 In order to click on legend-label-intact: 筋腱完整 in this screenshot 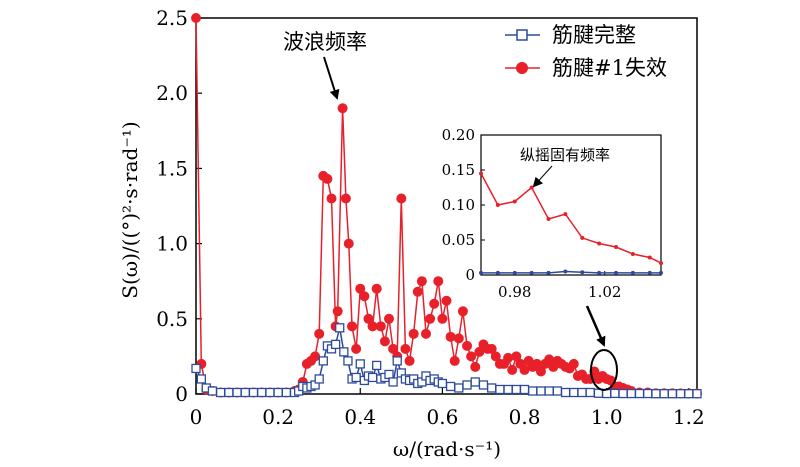, I will do `click(594, 35)`.